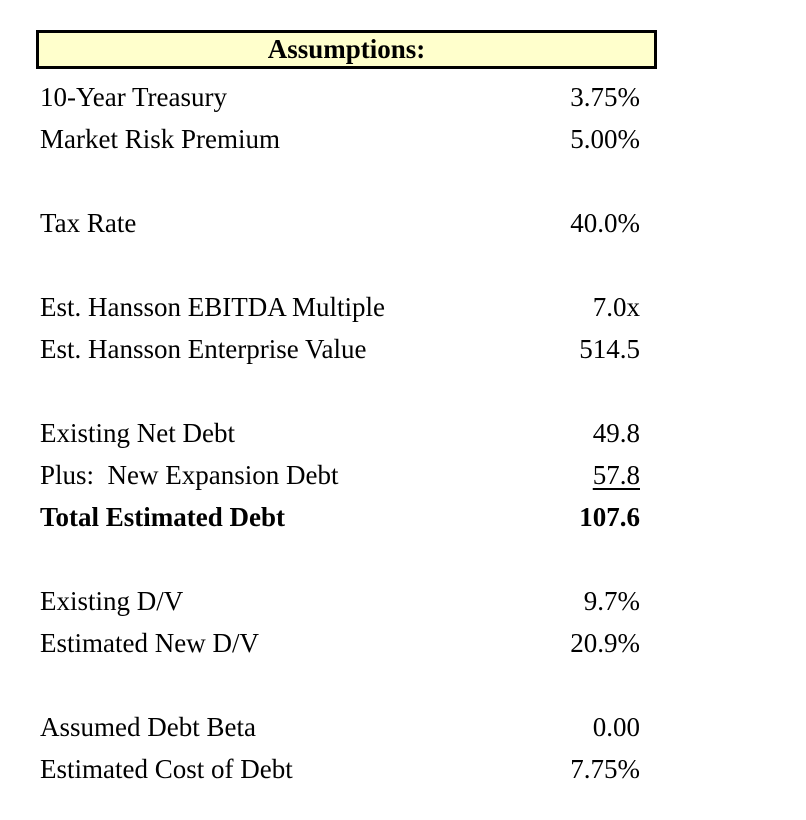 This screenshot has height=820, width=806. I want to click on table-row: Tax Rate 40.0%, so click(340, 223).